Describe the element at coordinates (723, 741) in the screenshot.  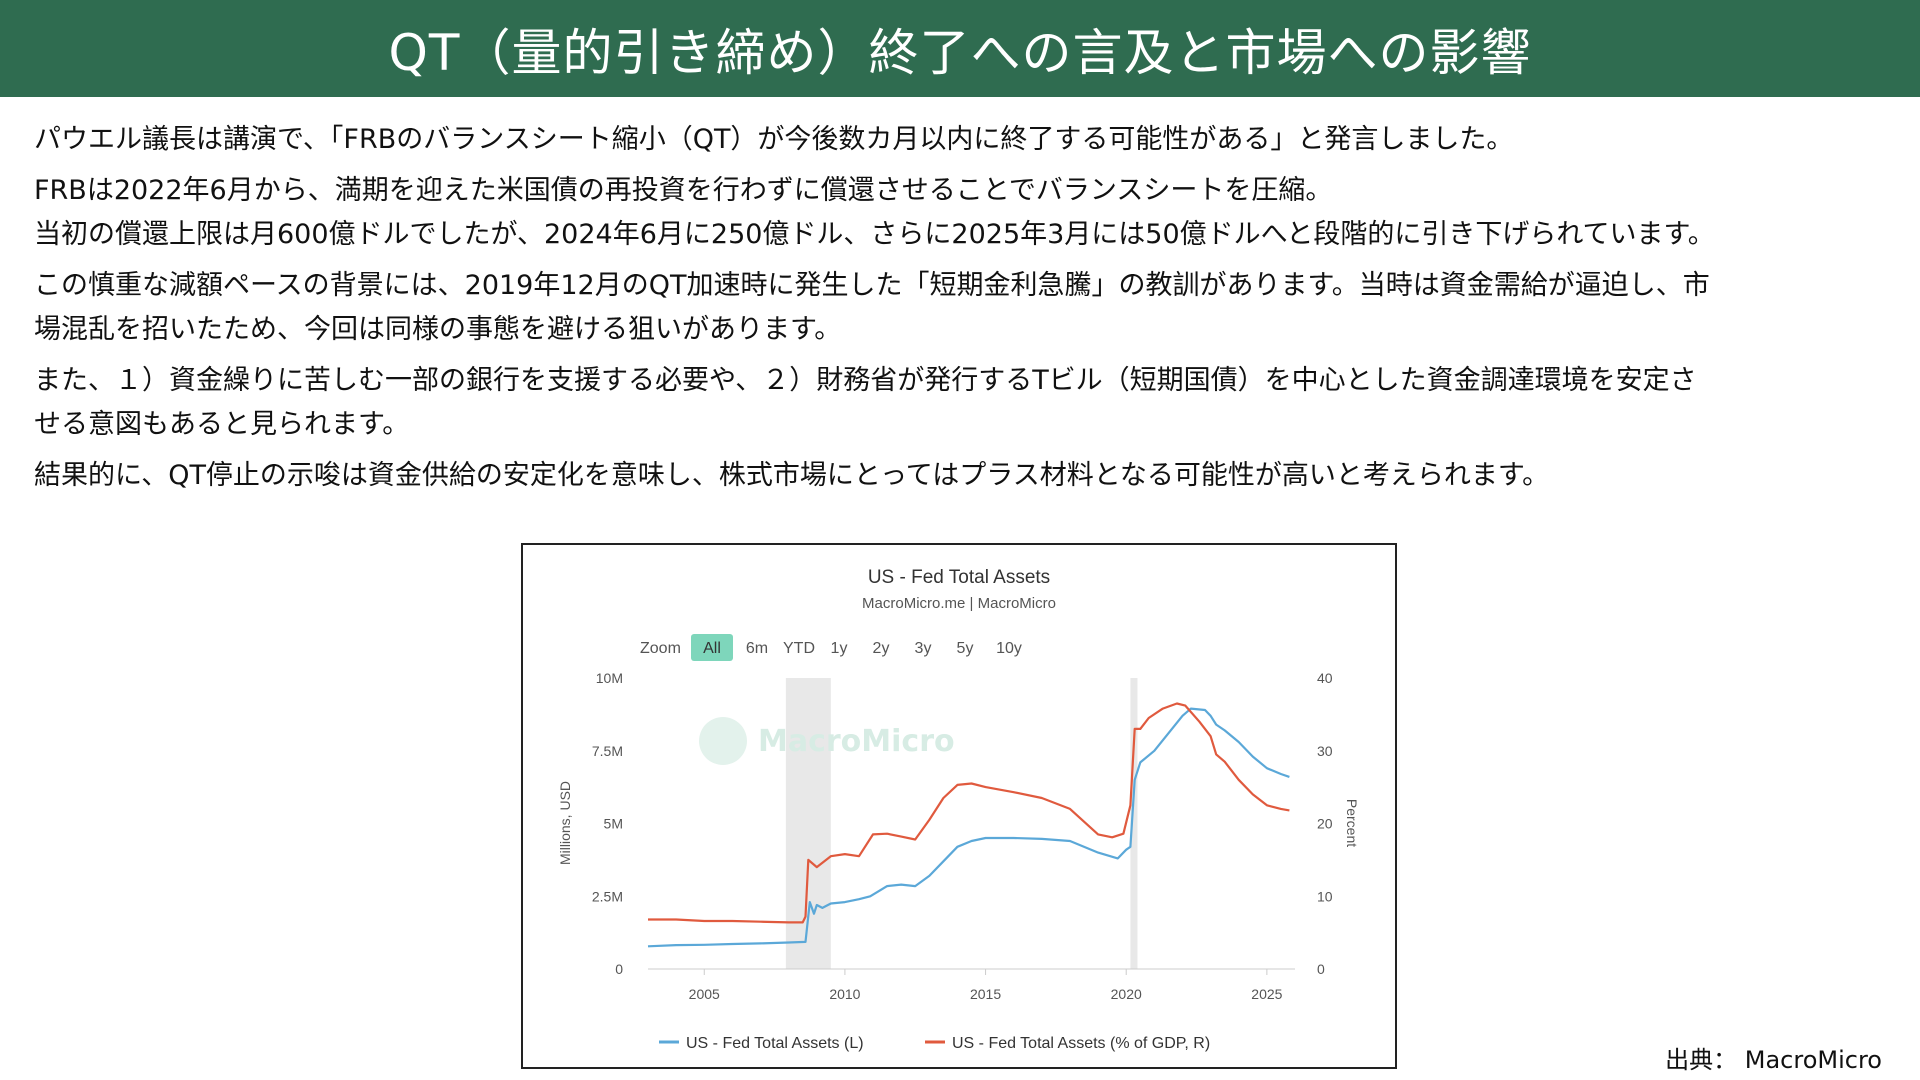
I see `watermark-logo-icon` at that location.